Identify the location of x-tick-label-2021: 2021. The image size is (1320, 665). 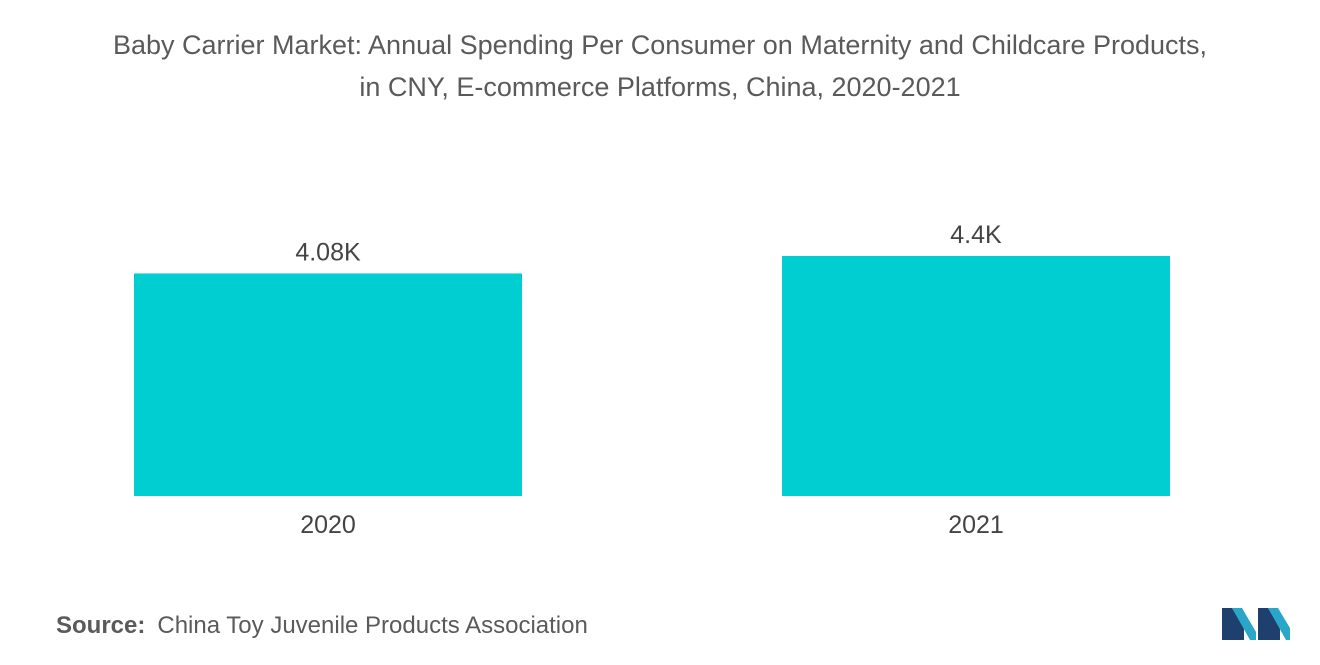
(976, 525).